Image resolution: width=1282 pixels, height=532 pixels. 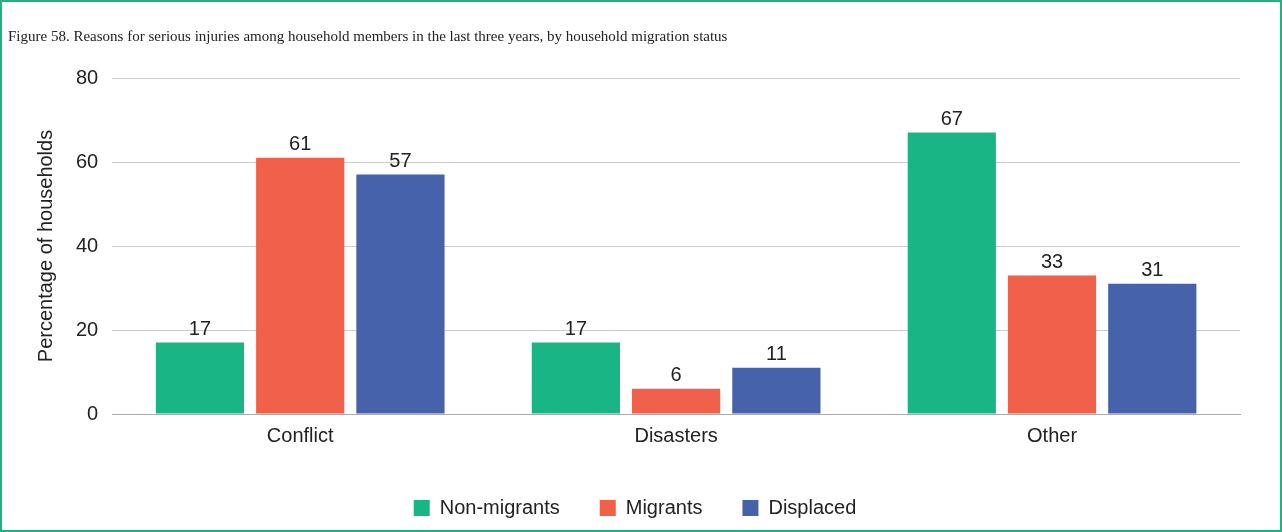 What do you see at coordinates (87, 328) in the screenshot?
I see `y-tick-label: 20` at bounding box center [87, 328].